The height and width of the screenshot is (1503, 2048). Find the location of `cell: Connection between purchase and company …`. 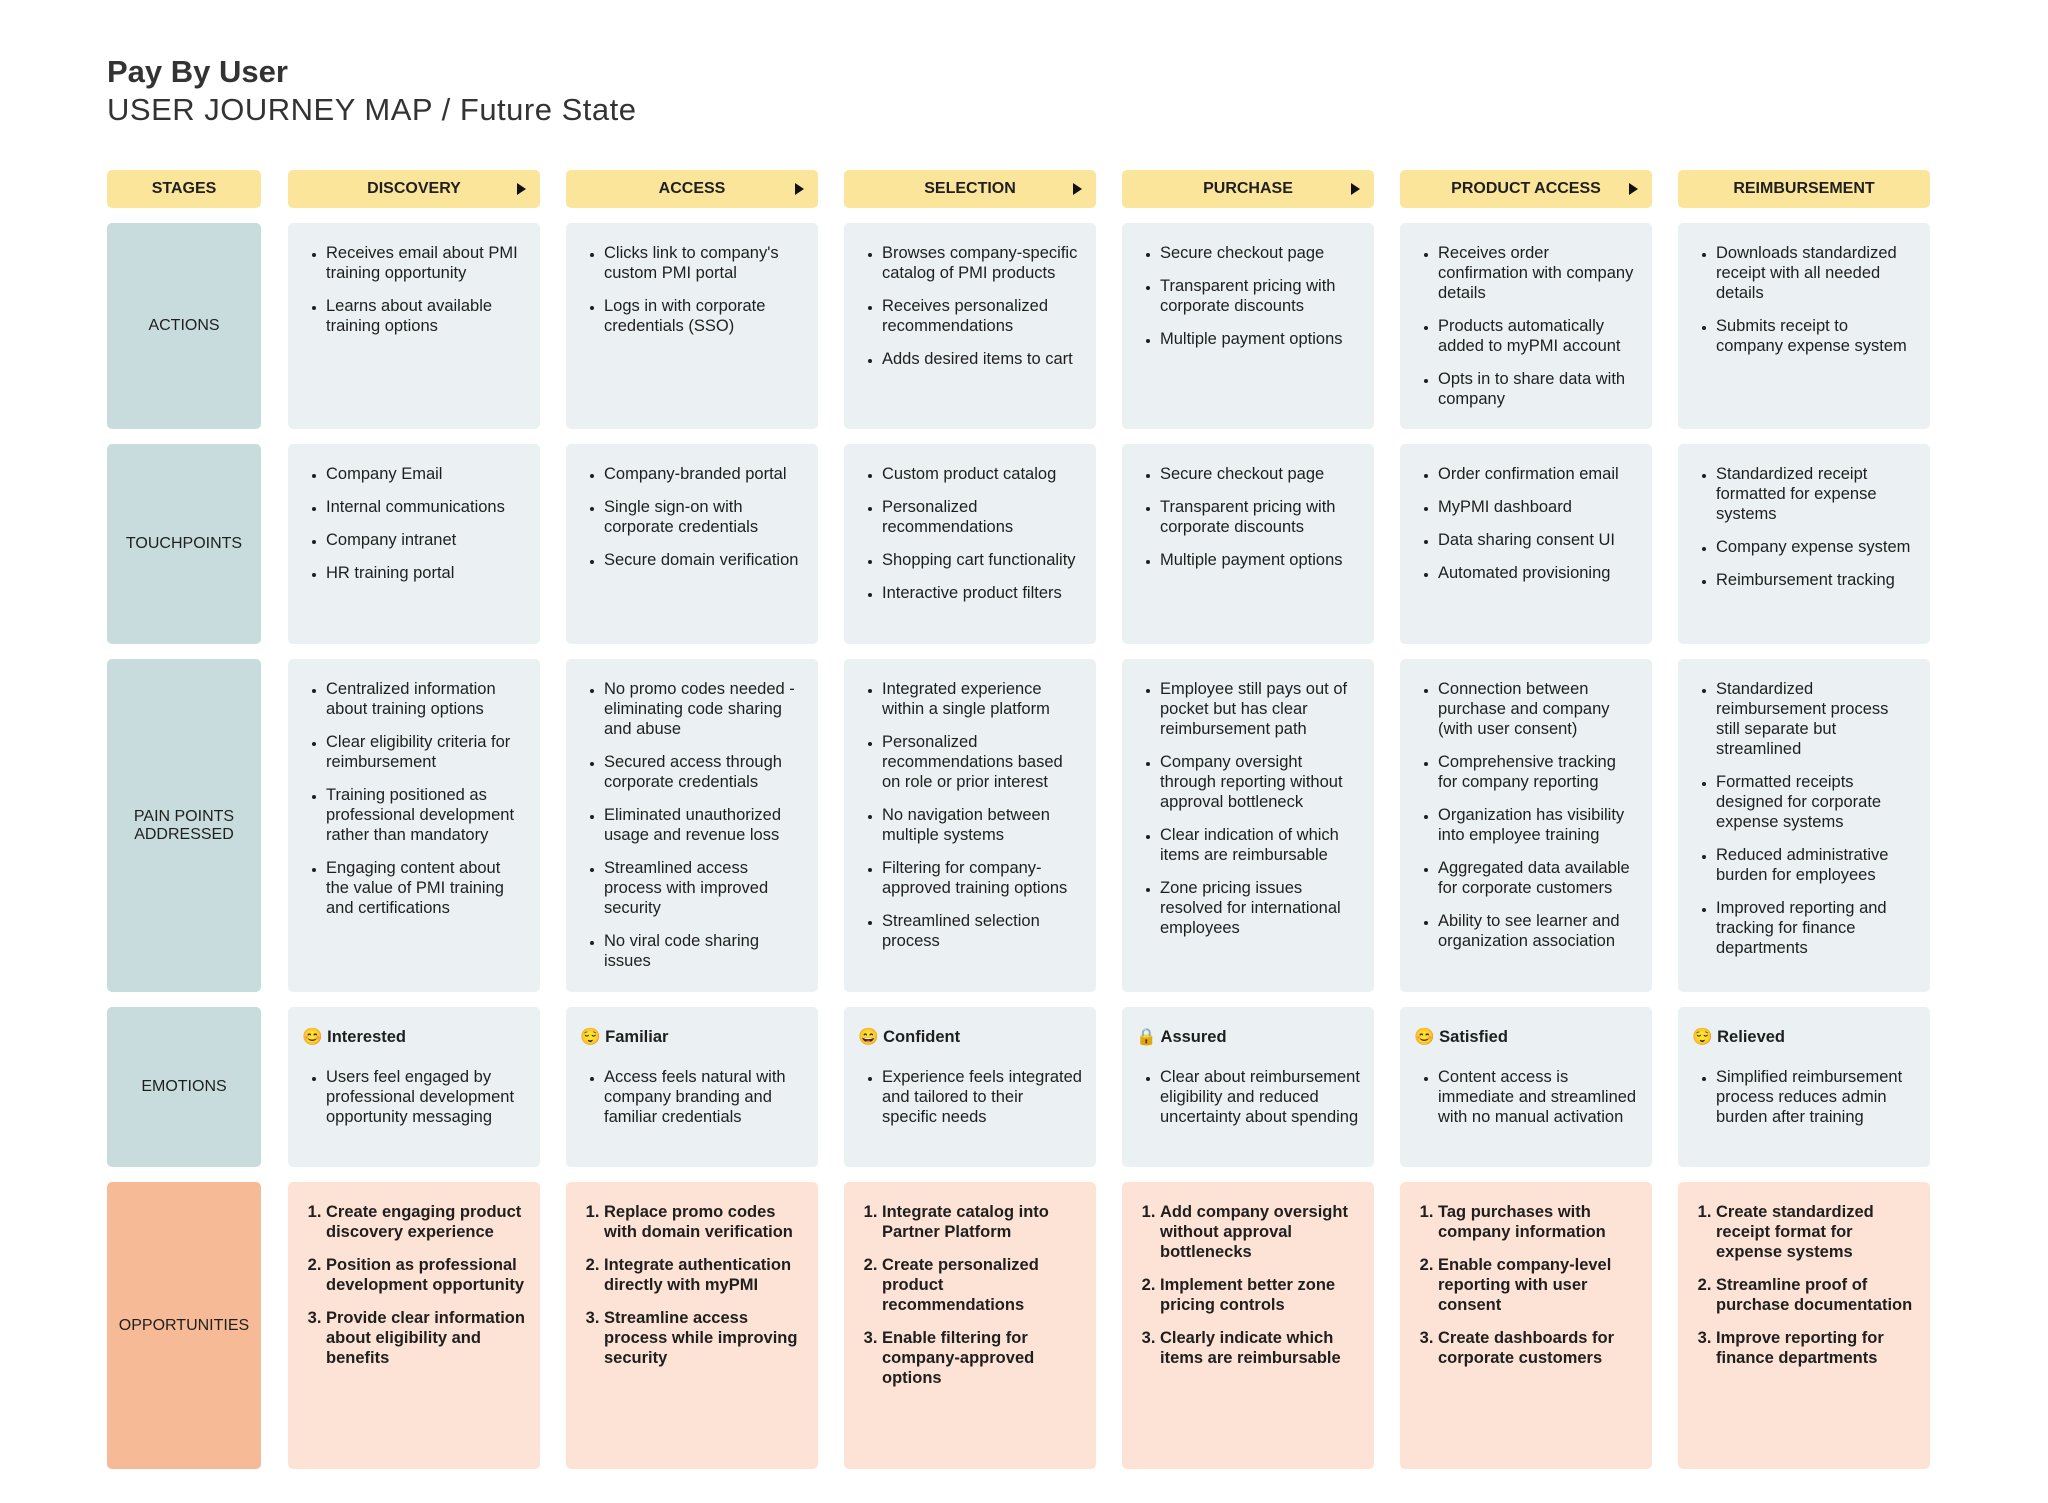

cell: Connection between purchase and company … is located at coordinates (1526, 825).